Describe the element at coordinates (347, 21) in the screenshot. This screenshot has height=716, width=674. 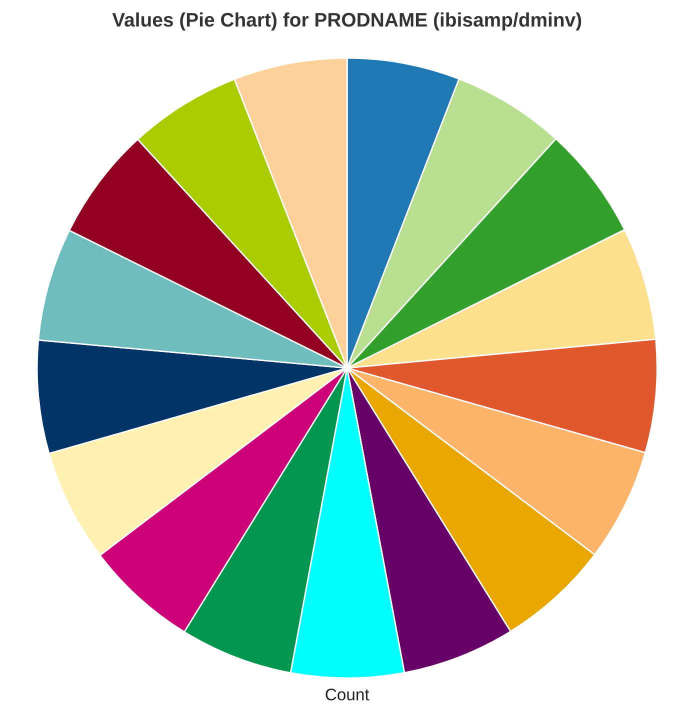
I see `chart-title: Values (Pie Chart) for PRODNAME (ibisamp/dminv)` at that location.